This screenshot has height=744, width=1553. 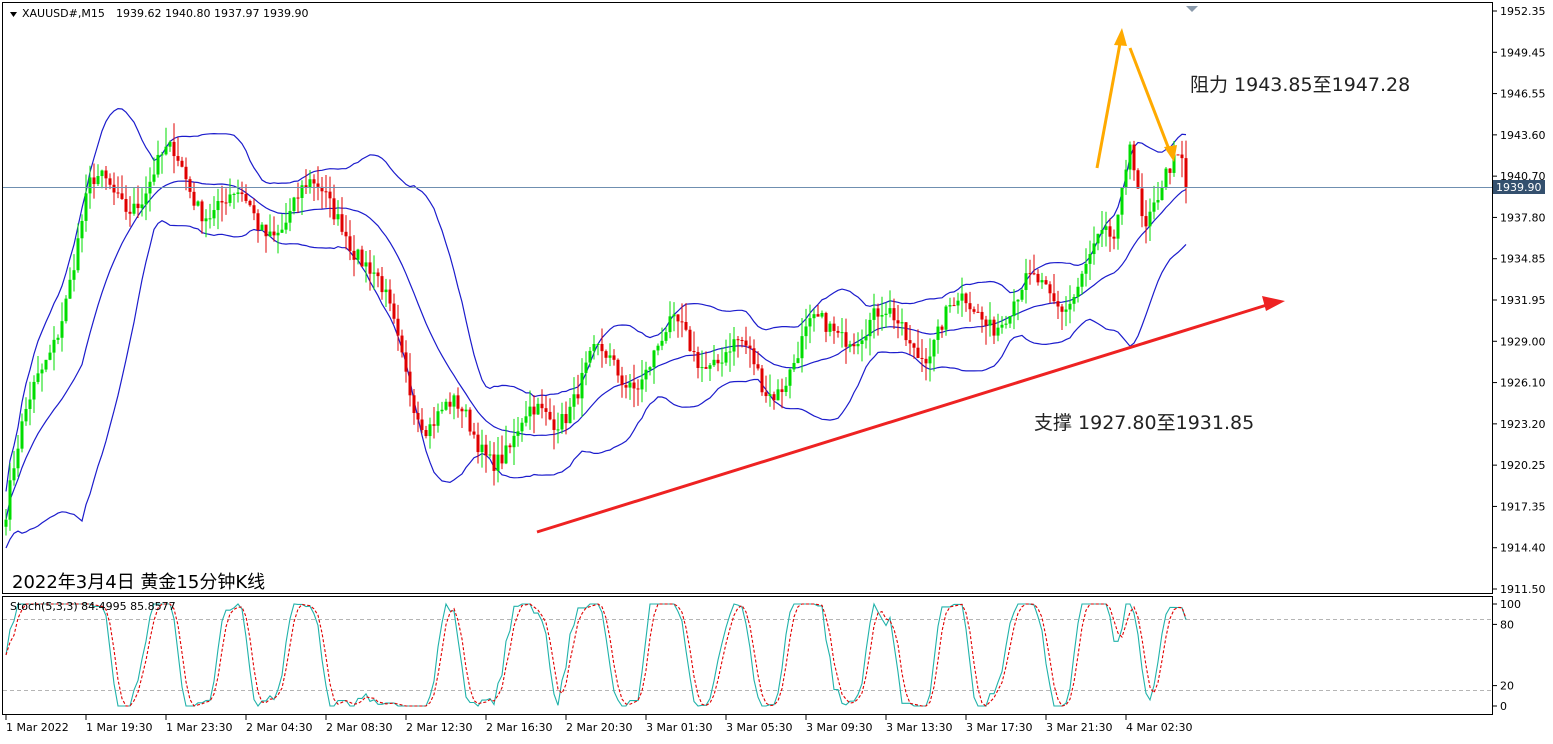 I want to click on support-trend-arrowhead, so click(x=1273, y=303).